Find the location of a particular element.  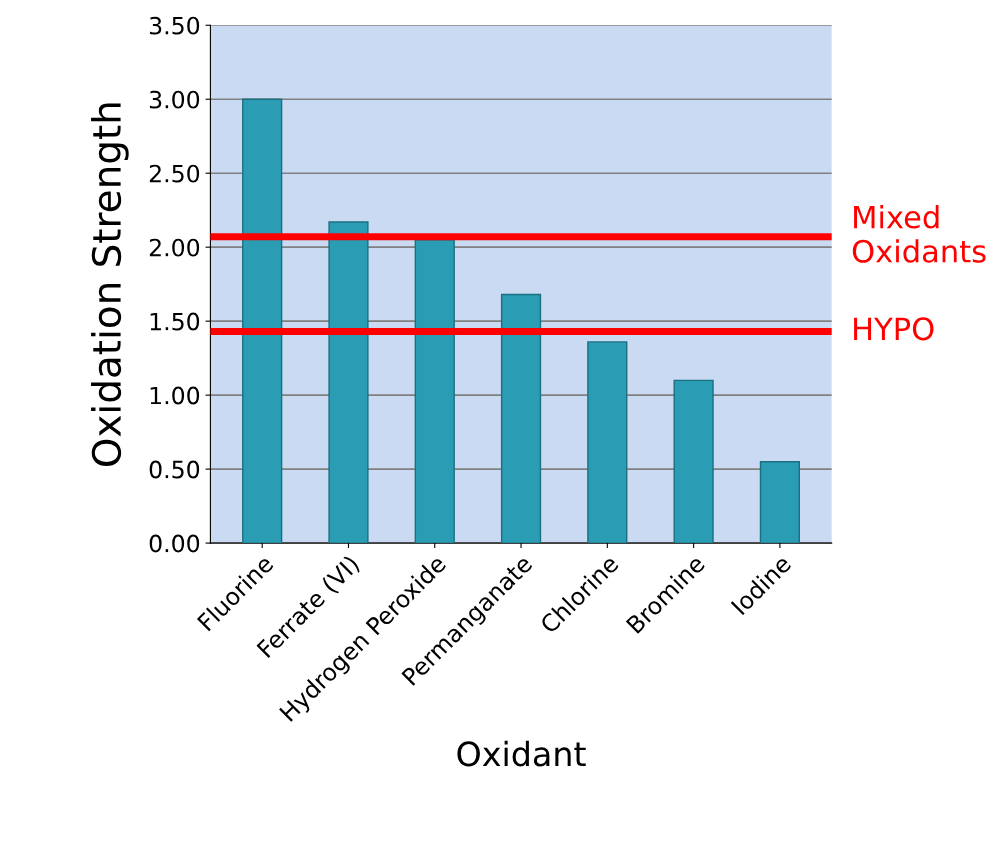

ref-line-label: HYPO is located at coordinates (894, 329).